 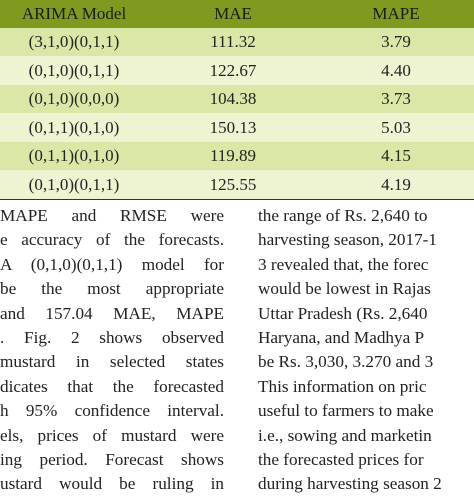 What do you see at coordinates (112, 264) in the screenshot?
I see `text-line: A (0,1,0)(0,1,1) model for` at bounding box center [112, 264].